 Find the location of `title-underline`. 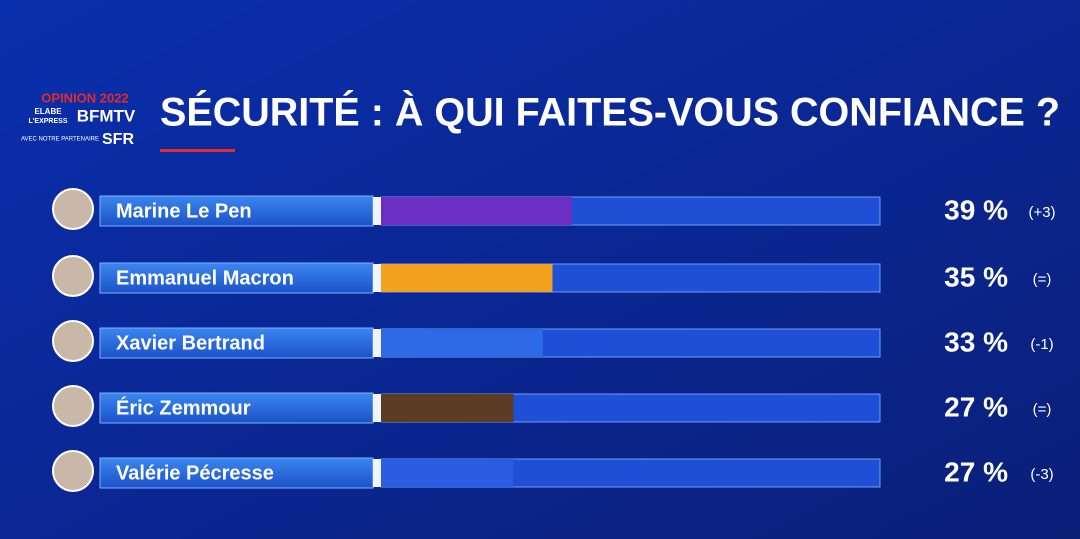

title-underline is located at coordinates (197, 150).